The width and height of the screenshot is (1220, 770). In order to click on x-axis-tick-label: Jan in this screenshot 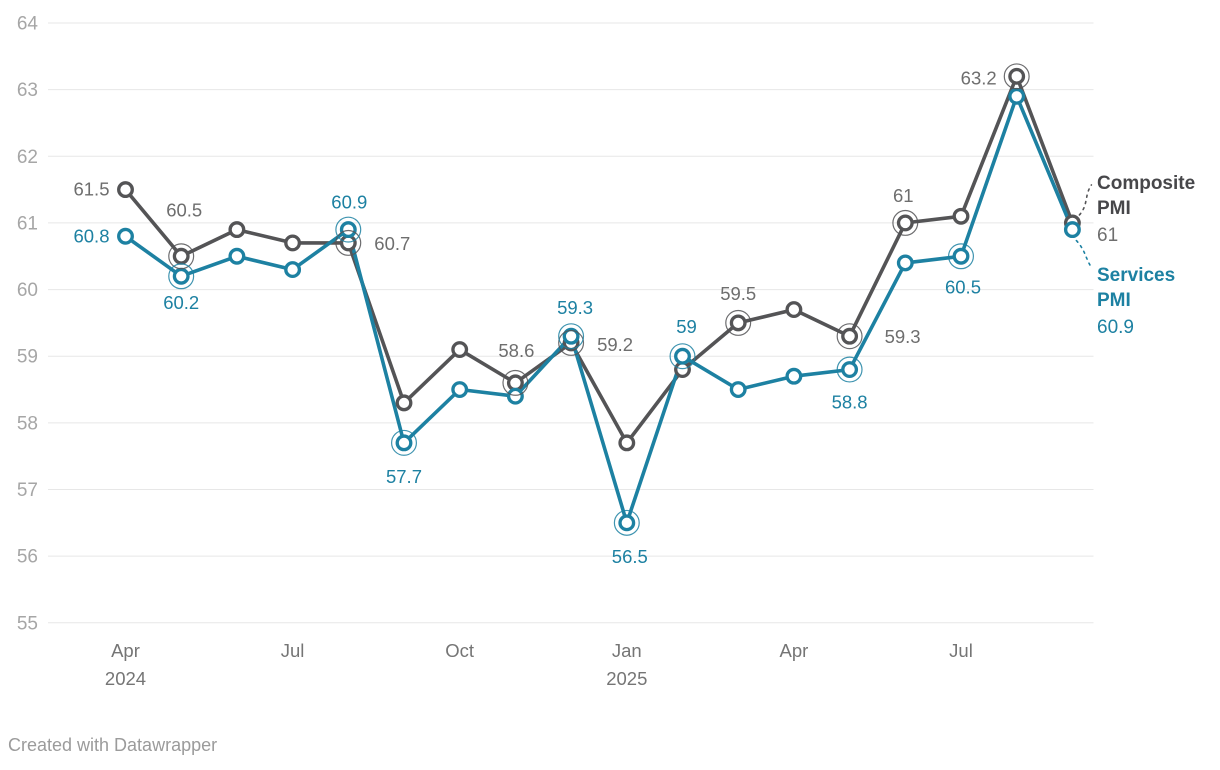, I will do `click(627, 650)`.